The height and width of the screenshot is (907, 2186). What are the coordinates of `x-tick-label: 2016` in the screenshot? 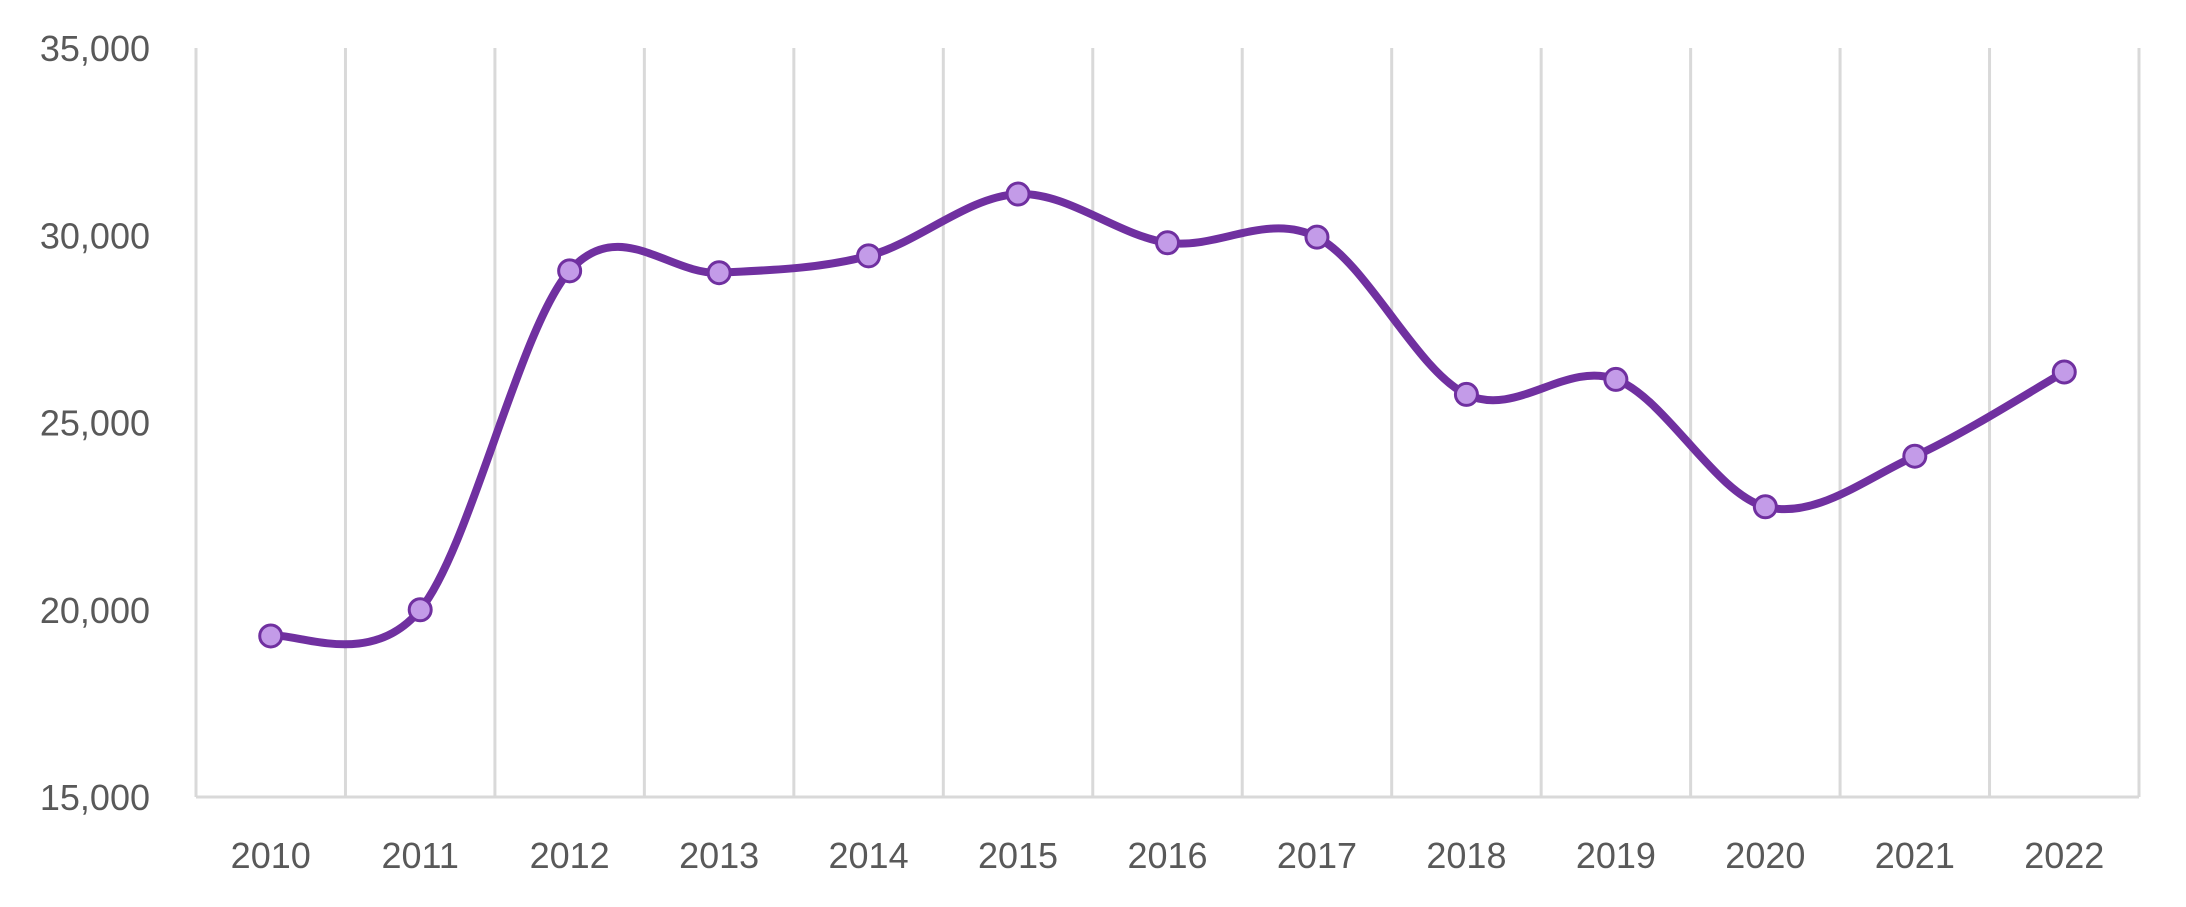 It's located at (1167, 855).